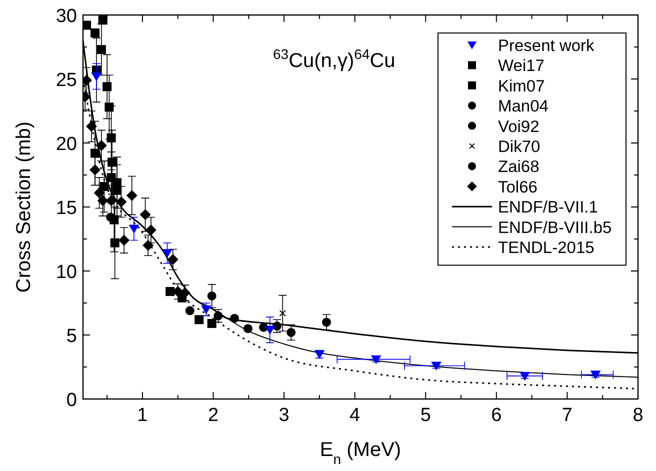  I want to click on legend-label: TENDL-2015, so click(546, 248).